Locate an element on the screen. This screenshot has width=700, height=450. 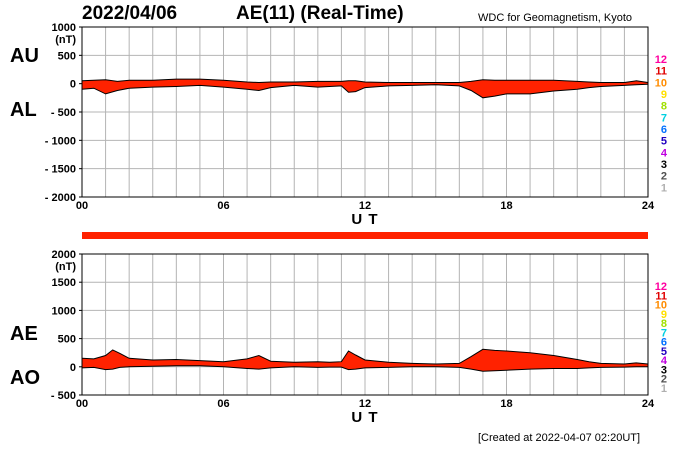
y-tick-label: - 2000 is located at coordinates (60, 198).